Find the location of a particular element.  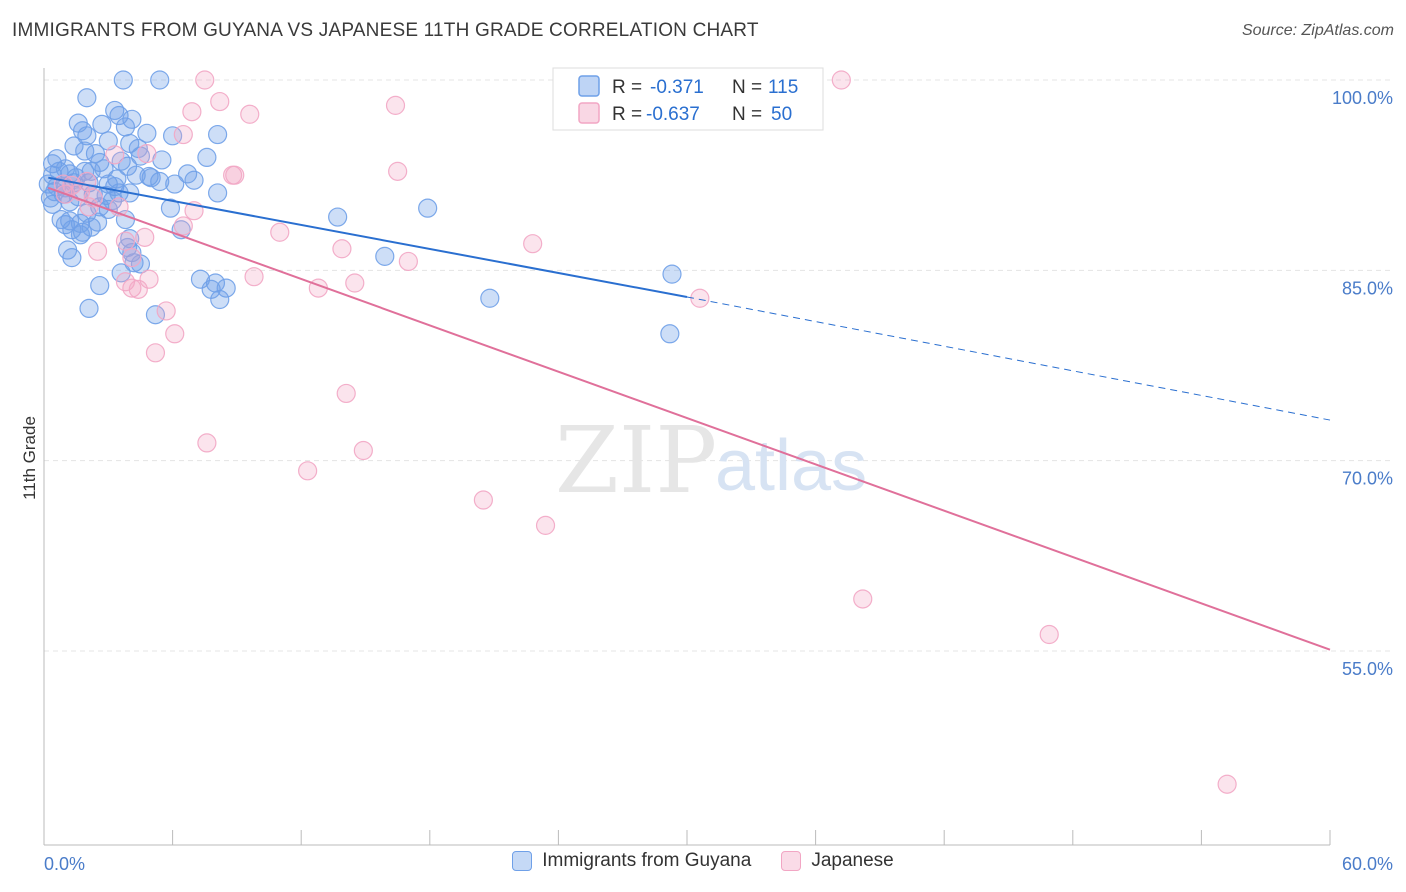

legend-label-japanese: Japanese is located at coordinates (852, 860).